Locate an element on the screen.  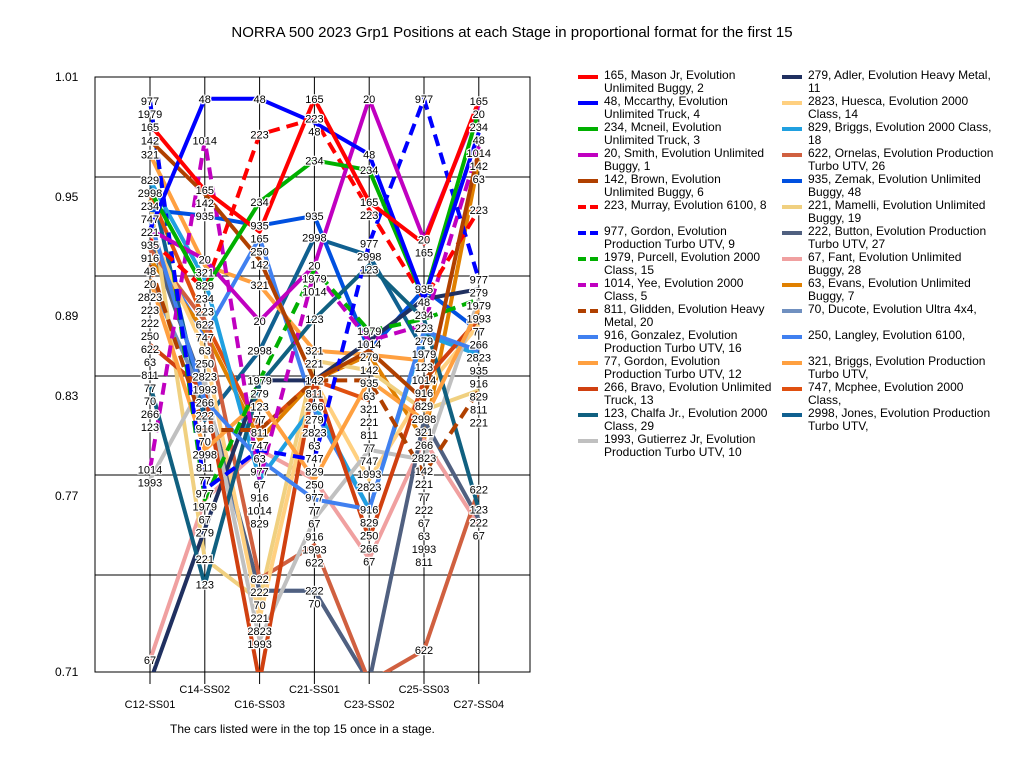
data-label-77: 77 is located at coordinates (479, 332).